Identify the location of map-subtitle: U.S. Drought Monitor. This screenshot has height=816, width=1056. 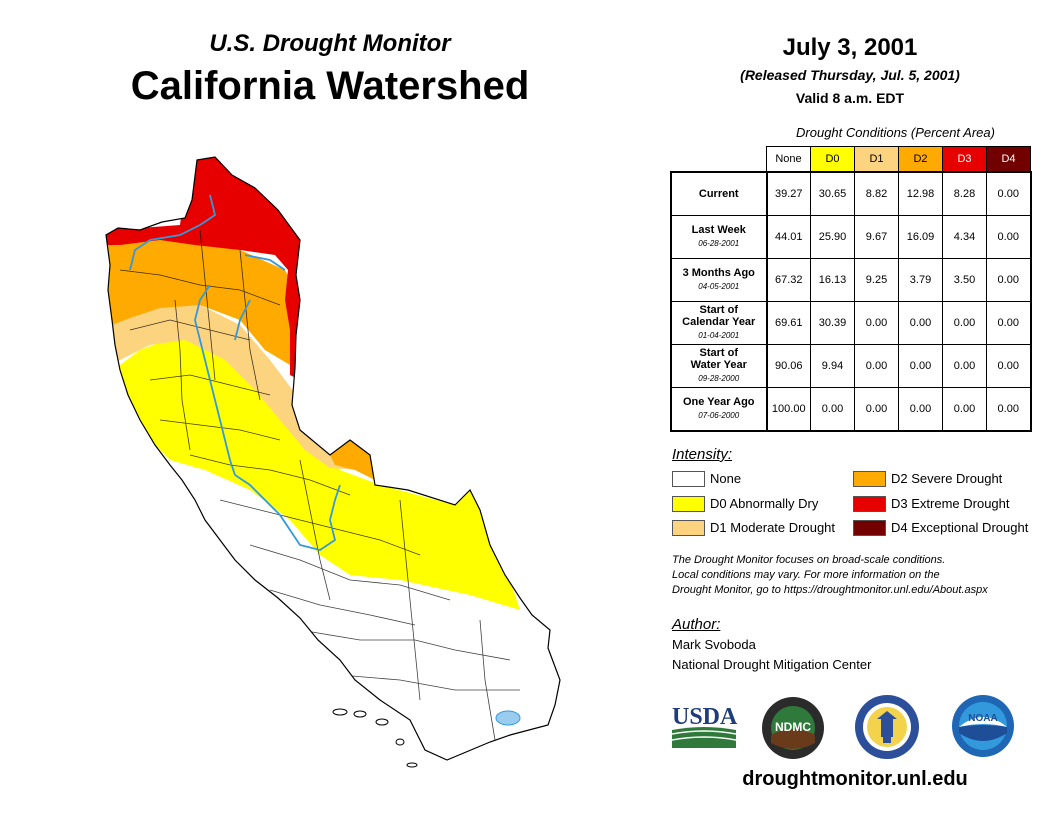
(330, 43).